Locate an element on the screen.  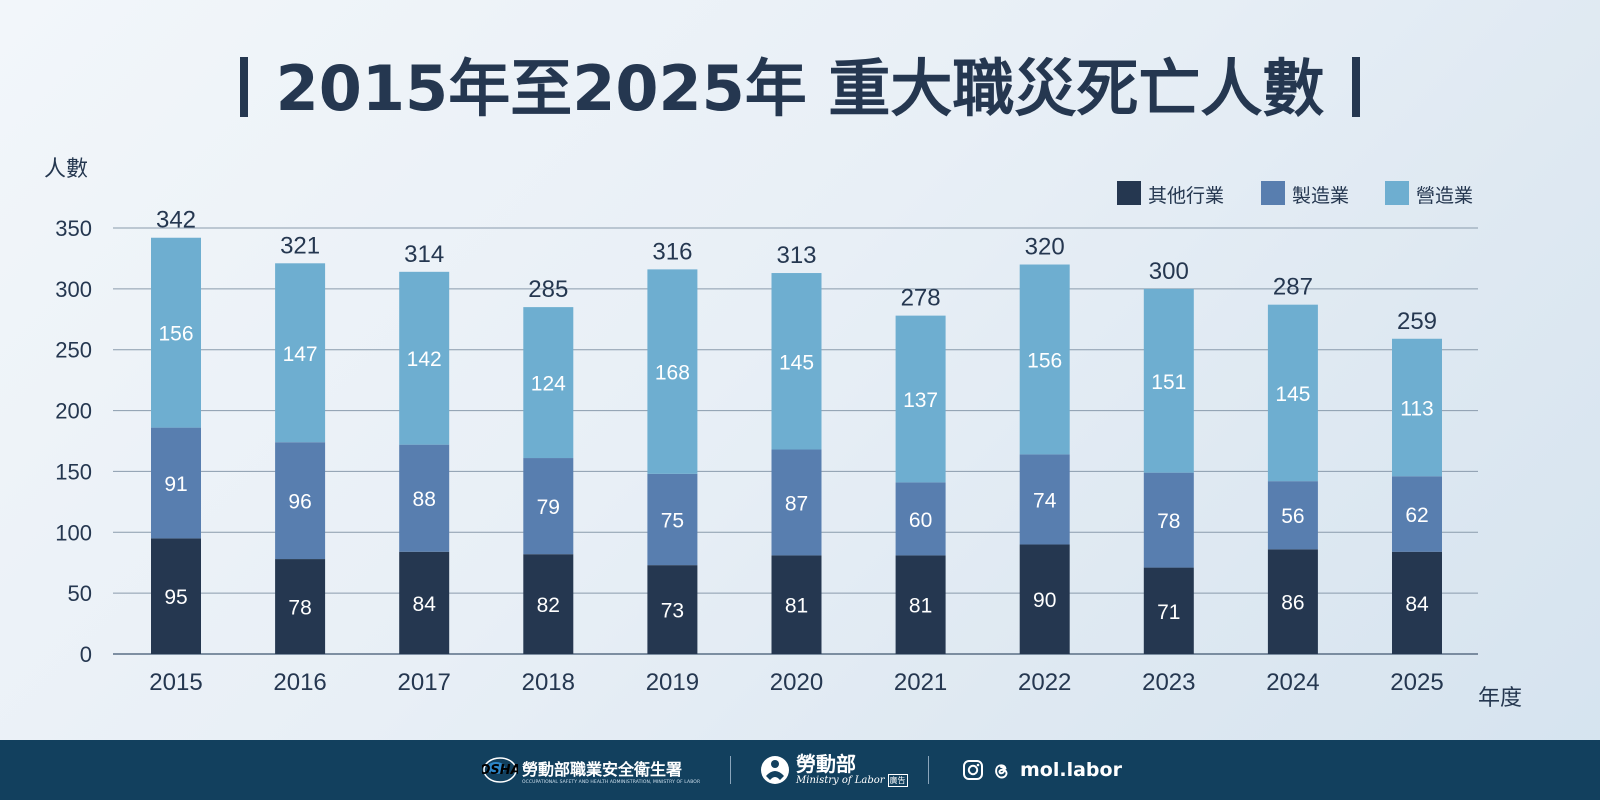
bar-value-label: 168 is located at coordinates (672, 373).